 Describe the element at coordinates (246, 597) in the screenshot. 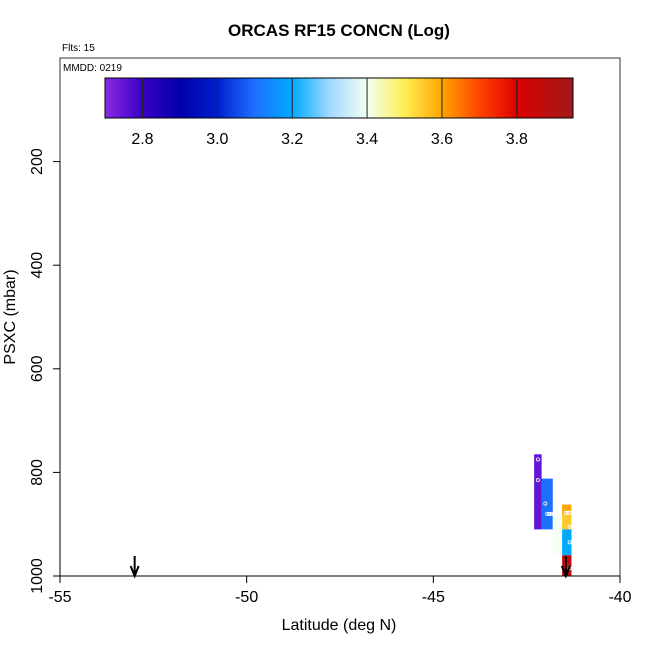

I see `x-tick-label: -50` at that location.